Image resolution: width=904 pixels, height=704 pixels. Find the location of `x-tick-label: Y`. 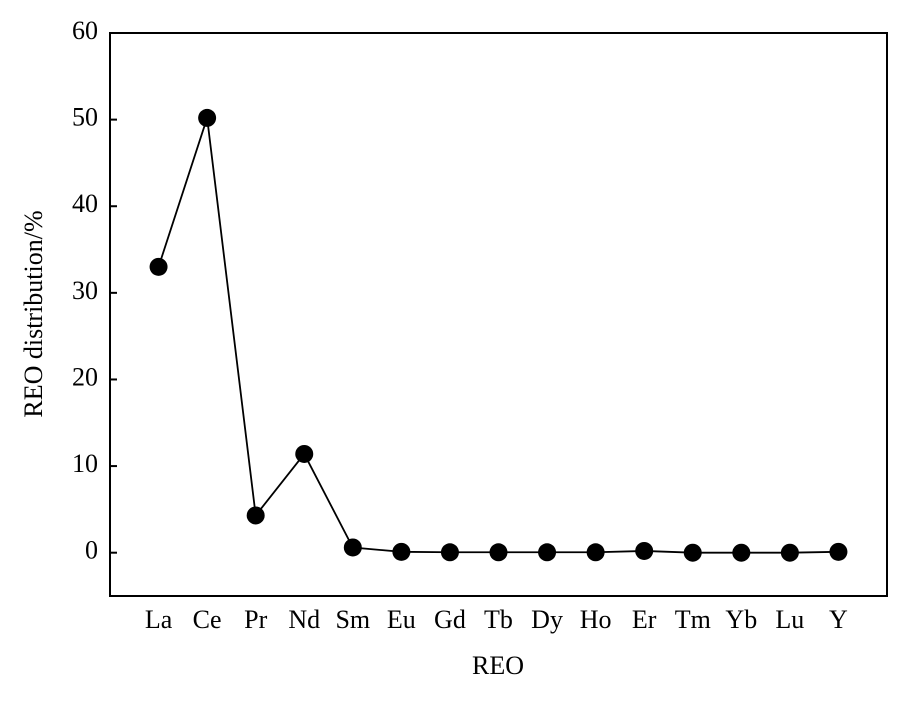

x-tick-label: Y is located at coordinates (838, 619).